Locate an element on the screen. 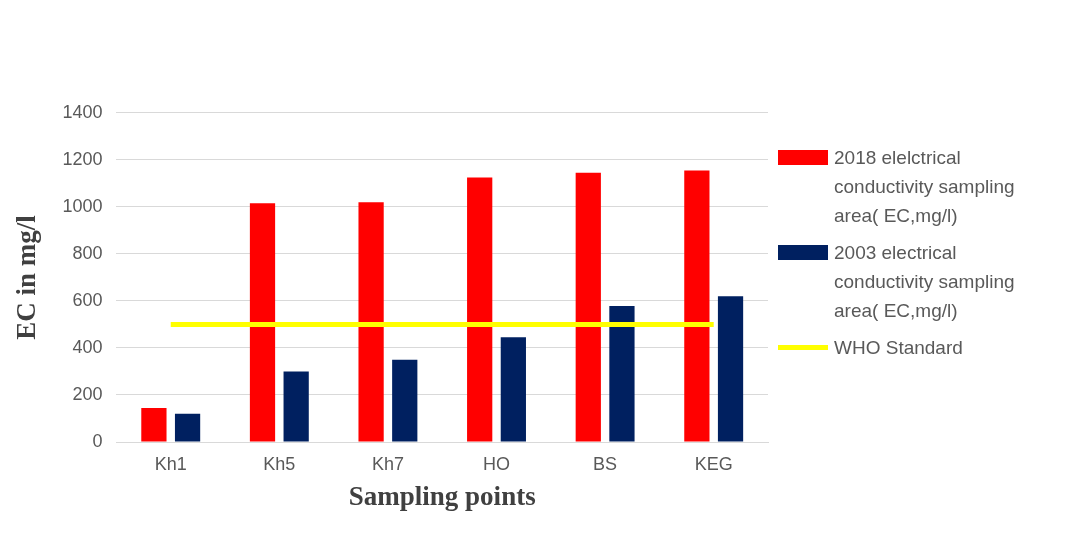 The height and width of the screenshot is (533, 1073). y-tick-label: 400 is located at coordinates (87, 346).